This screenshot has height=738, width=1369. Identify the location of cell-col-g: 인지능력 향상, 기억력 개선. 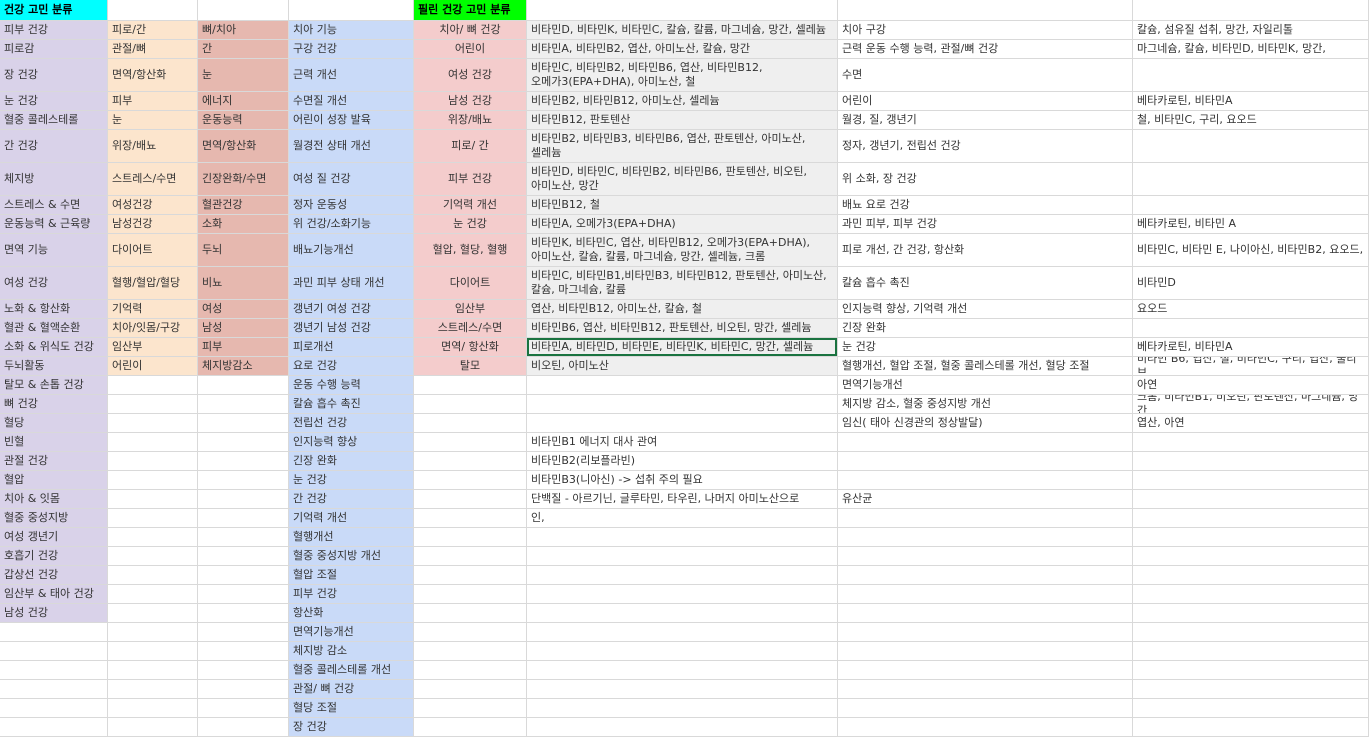
(985, 309).